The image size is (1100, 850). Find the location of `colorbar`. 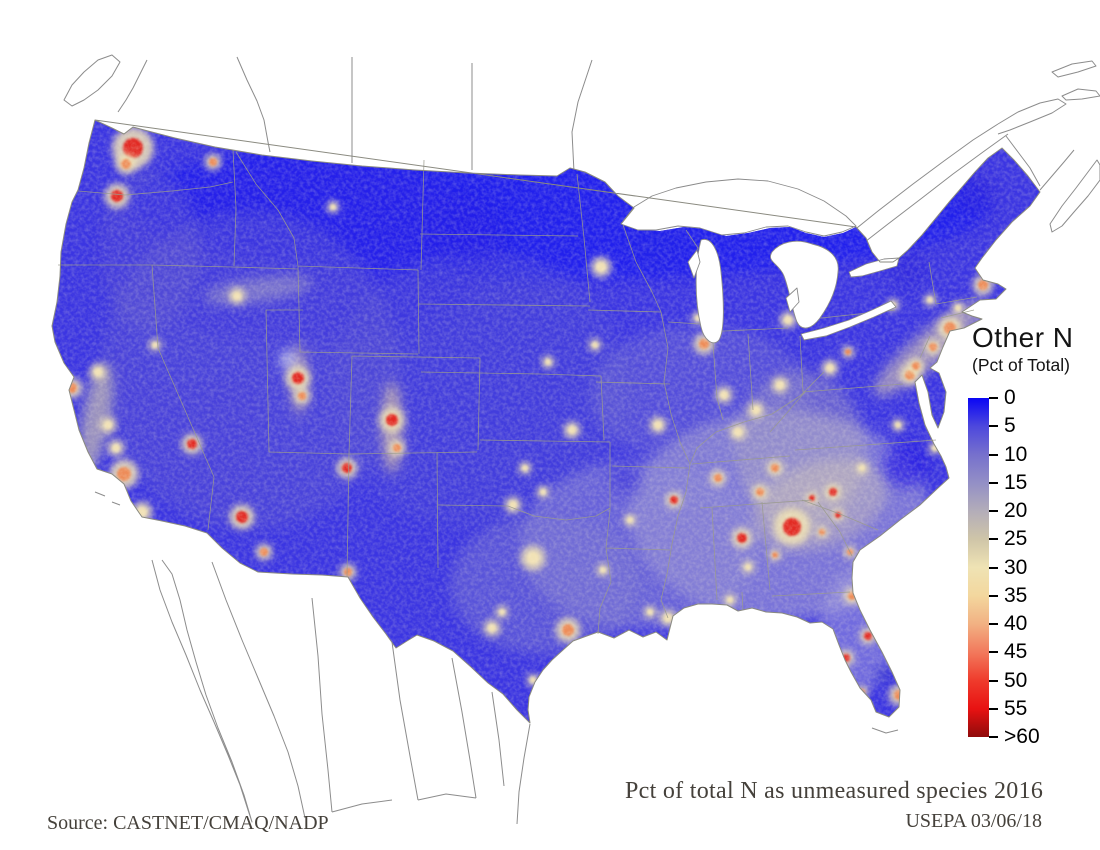

colorbar is located at coordinates (978, 567).